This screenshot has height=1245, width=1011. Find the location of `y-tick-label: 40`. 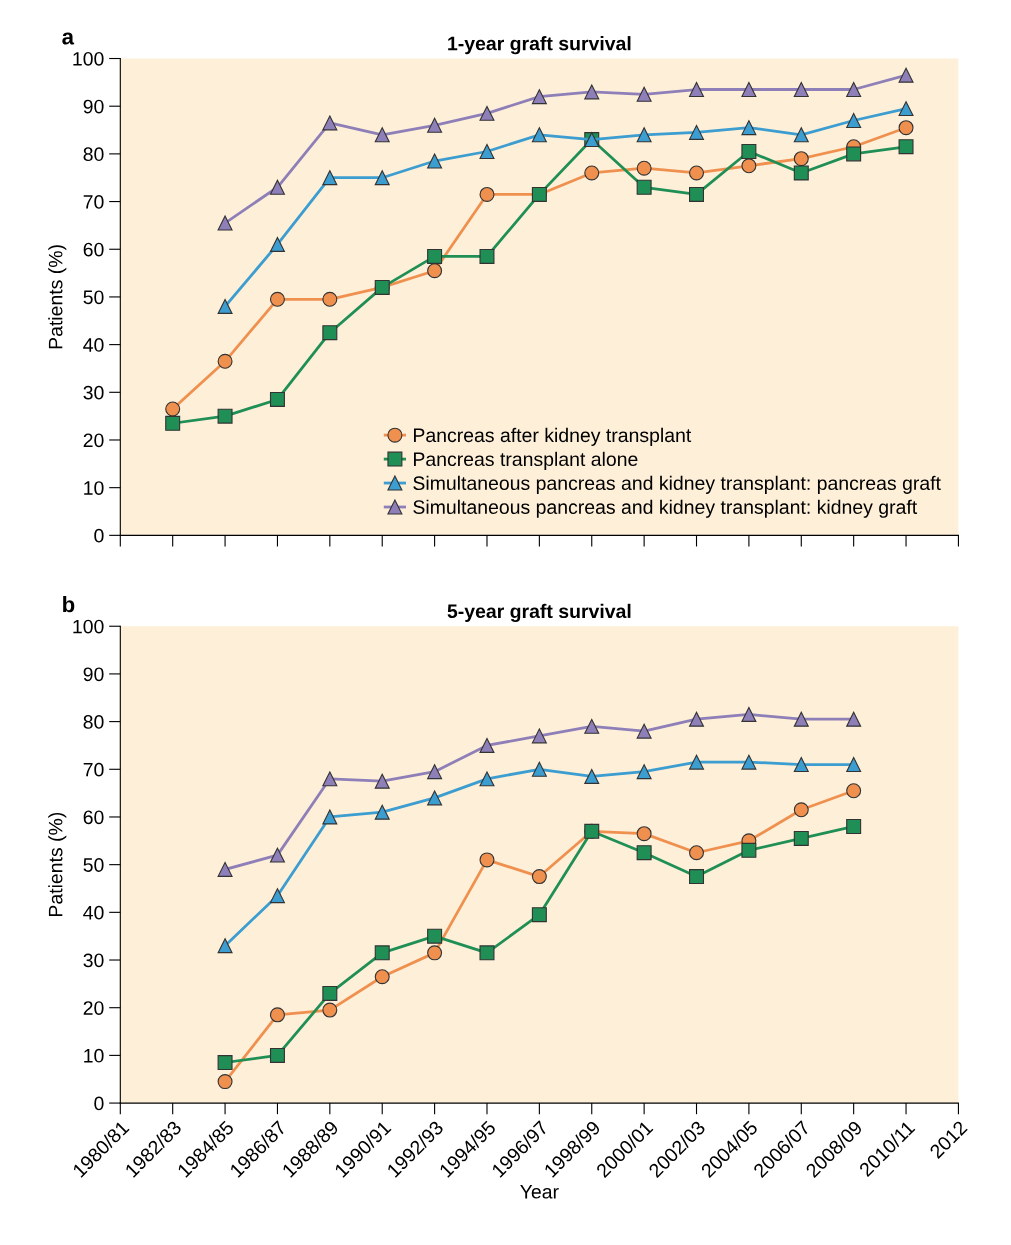

y-tick-label: 40 is located at coordinates (93, 912).